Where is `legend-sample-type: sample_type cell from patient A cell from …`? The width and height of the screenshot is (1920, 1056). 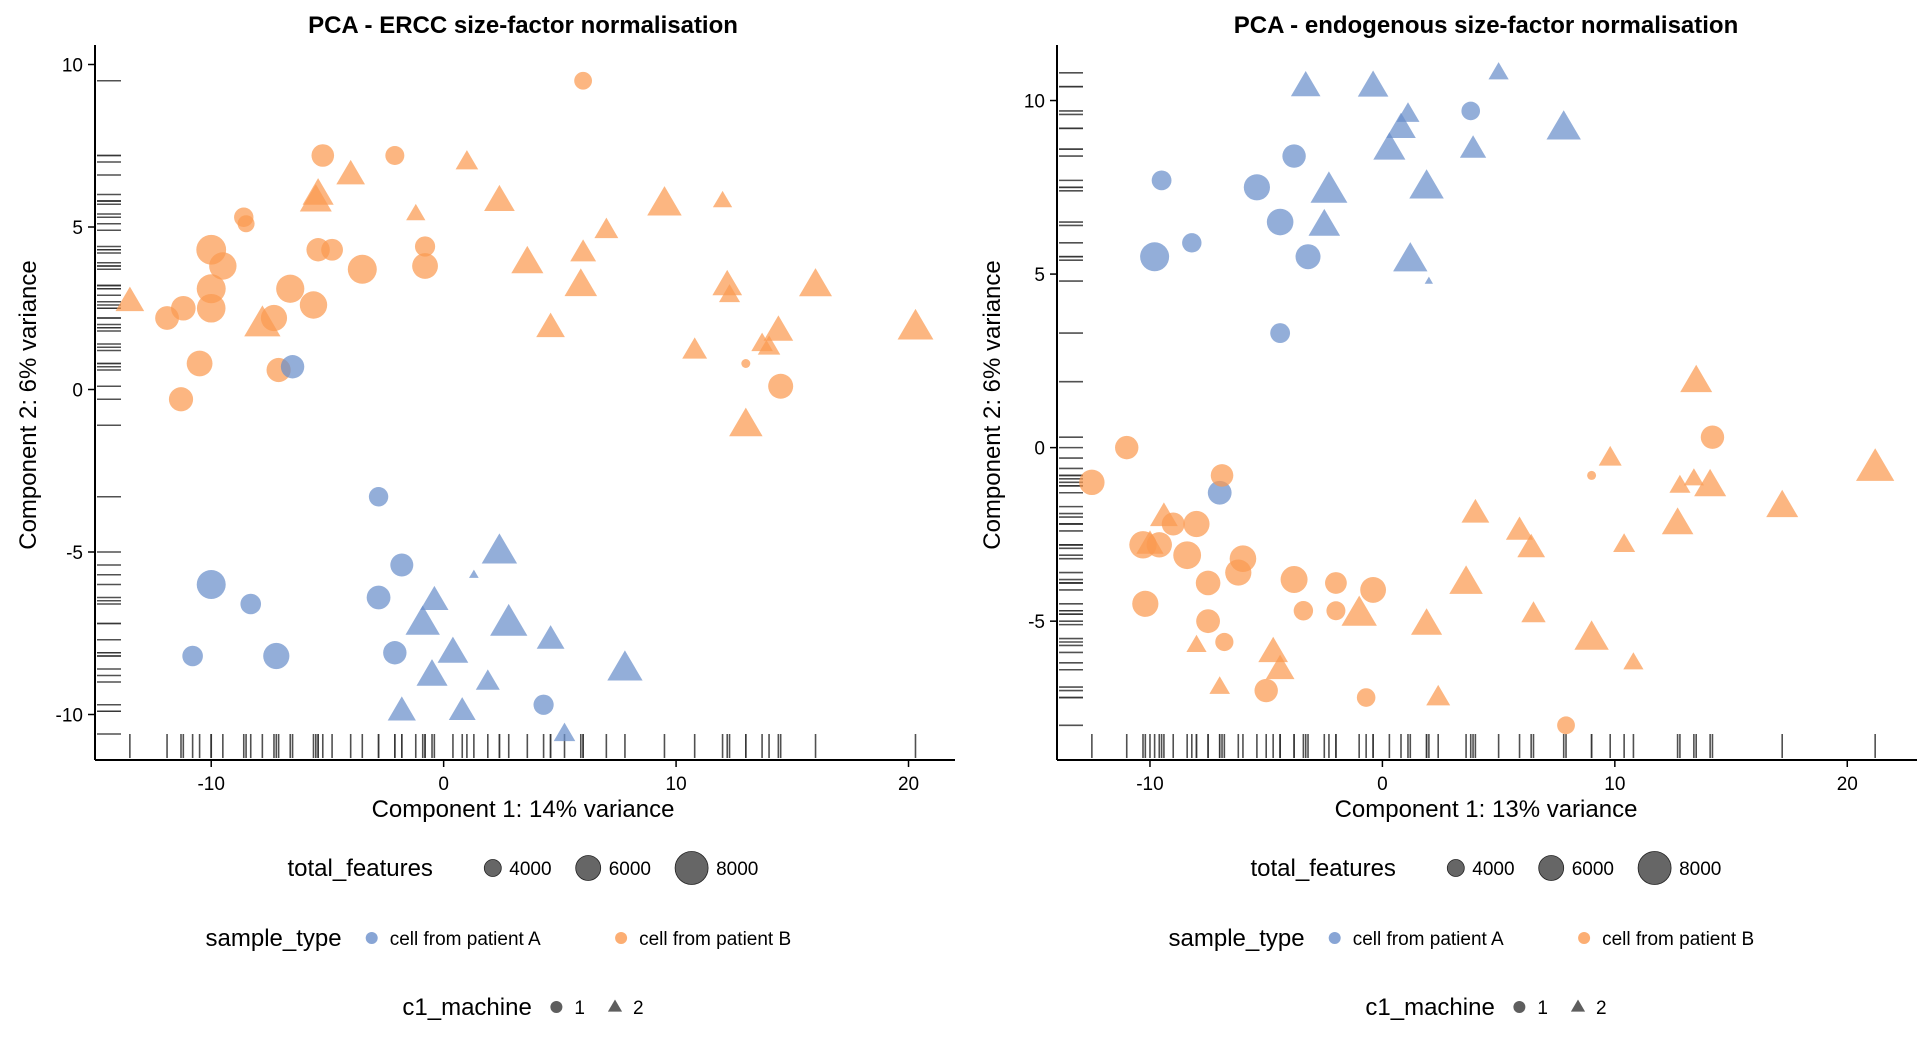
legend-sample-type: sample_type cell from patient A cell from … is located at coordinates (499, 938).